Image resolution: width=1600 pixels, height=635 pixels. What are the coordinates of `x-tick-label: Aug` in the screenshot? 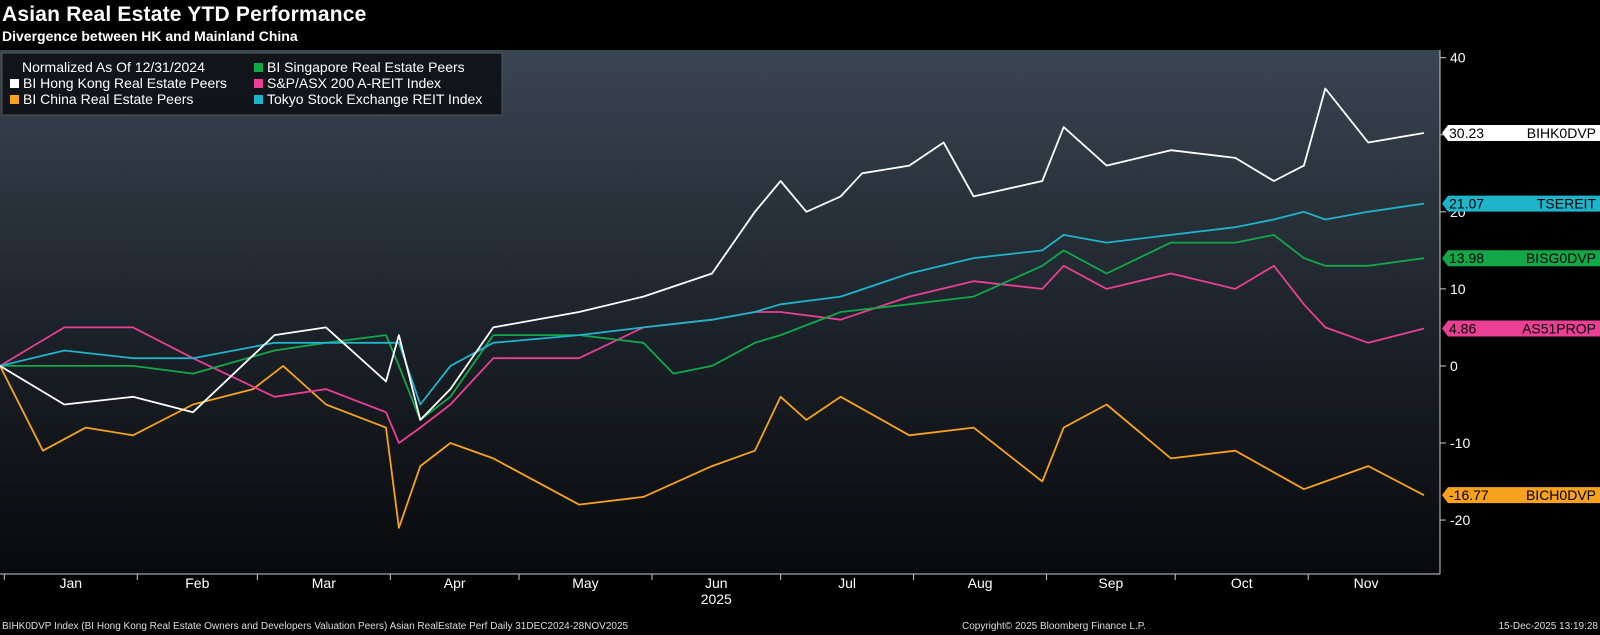 It's located at (980, 583).